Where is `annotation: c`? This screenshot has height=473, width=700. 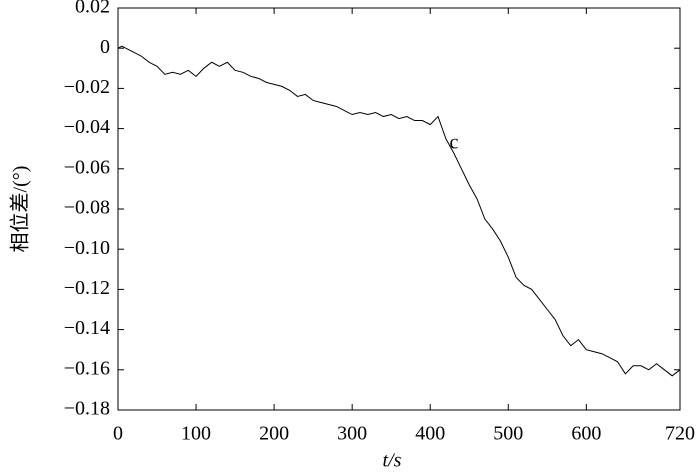 annotation: c is located at coordinates (454, 143).